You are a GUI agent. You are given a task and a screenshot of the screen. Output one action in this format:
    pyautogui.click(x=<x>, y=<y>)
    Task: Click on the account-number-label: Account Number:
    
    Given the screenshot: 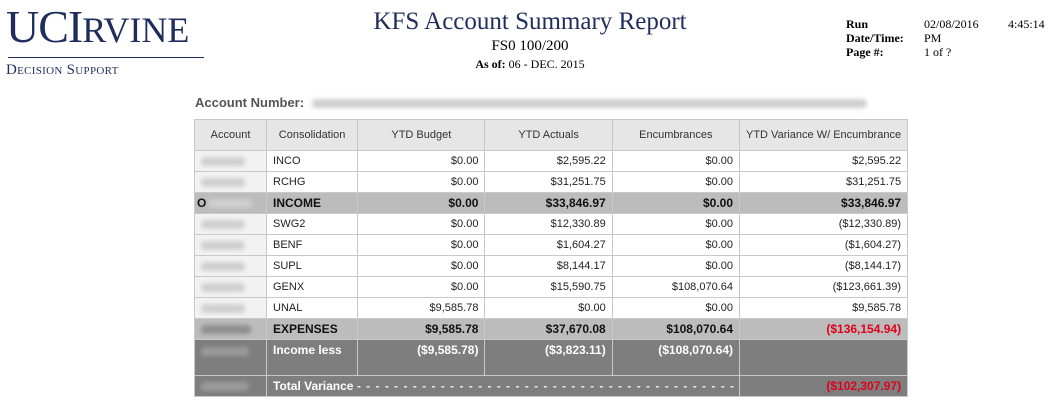 What is the action you would take?
    pyautogui.click(x=250, y=102)
    